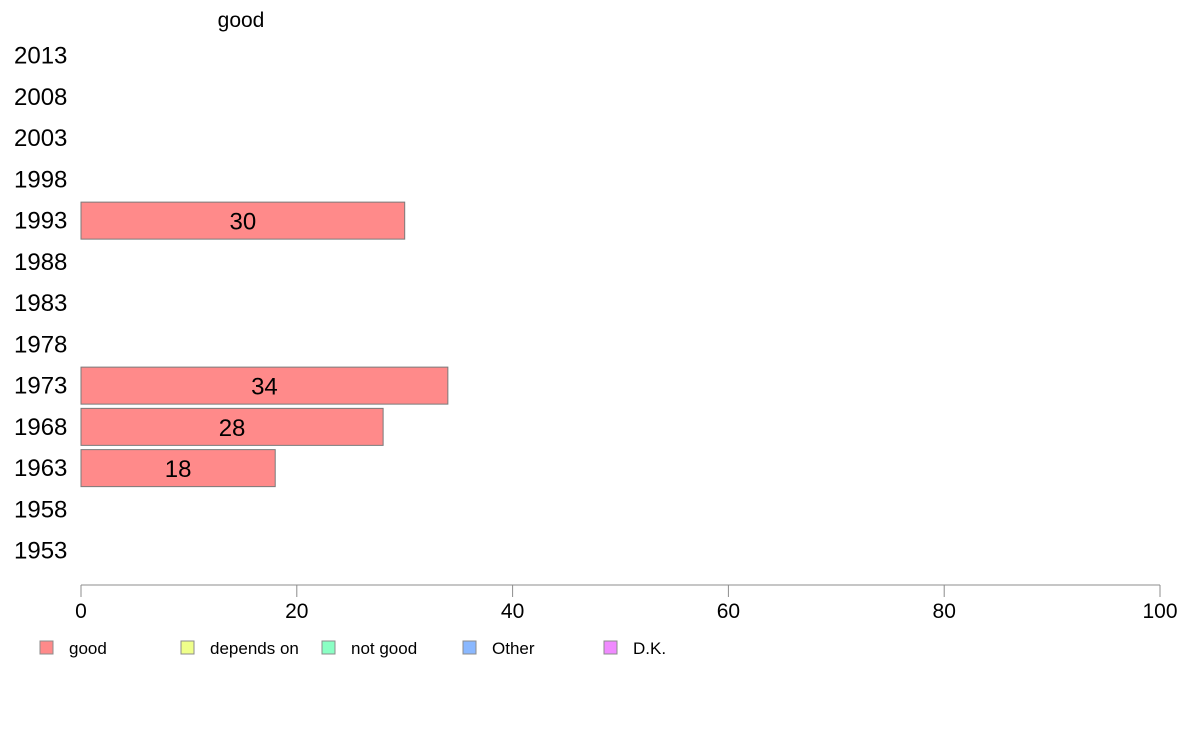 The image size is (1188, 736). Describe the element at coordinates (40, 179) in the screenshot. I see `y-tick-label: 1998` at that location.